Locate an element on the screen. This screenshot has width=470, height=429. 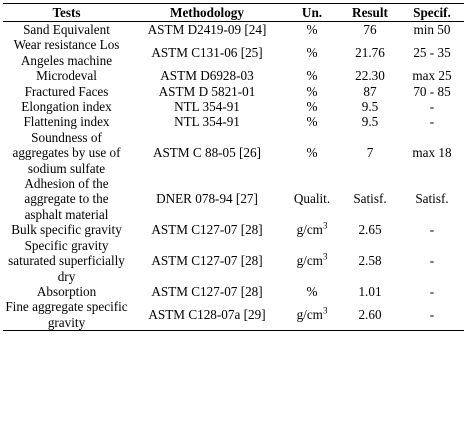
result-cell: 2.65 is located at coordinates (370, 230).